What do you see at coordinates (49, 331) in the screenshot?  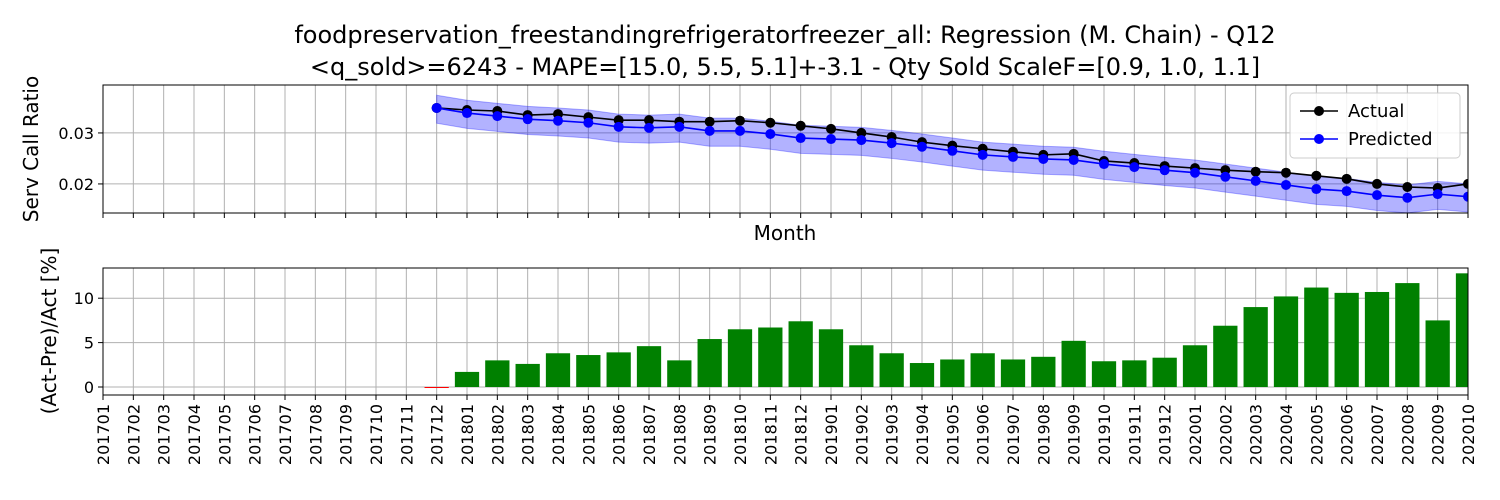 I see `y-axis-label: (Act-Pre)/Act [%]` at bounding box center [49, 331].